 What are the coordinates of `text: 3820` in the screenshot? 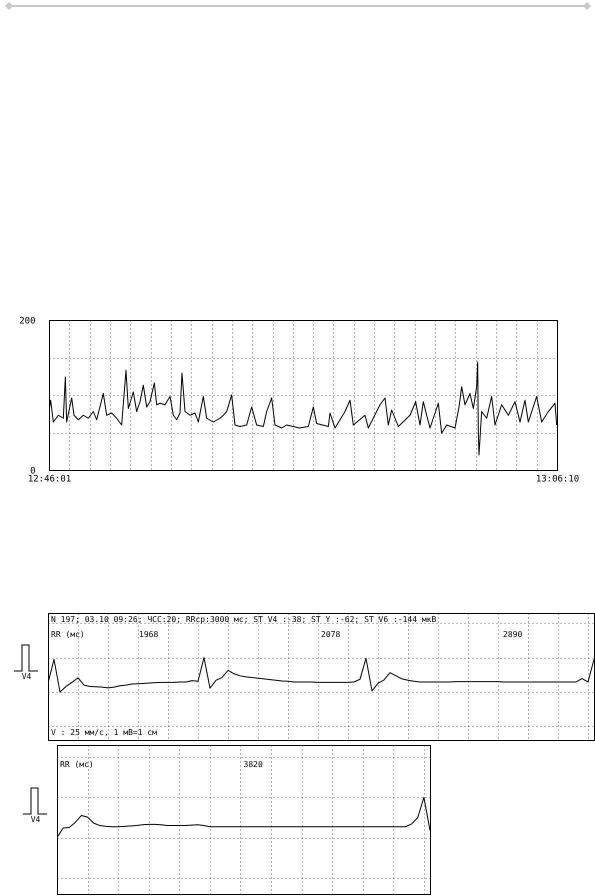 It's located at (253, 764).